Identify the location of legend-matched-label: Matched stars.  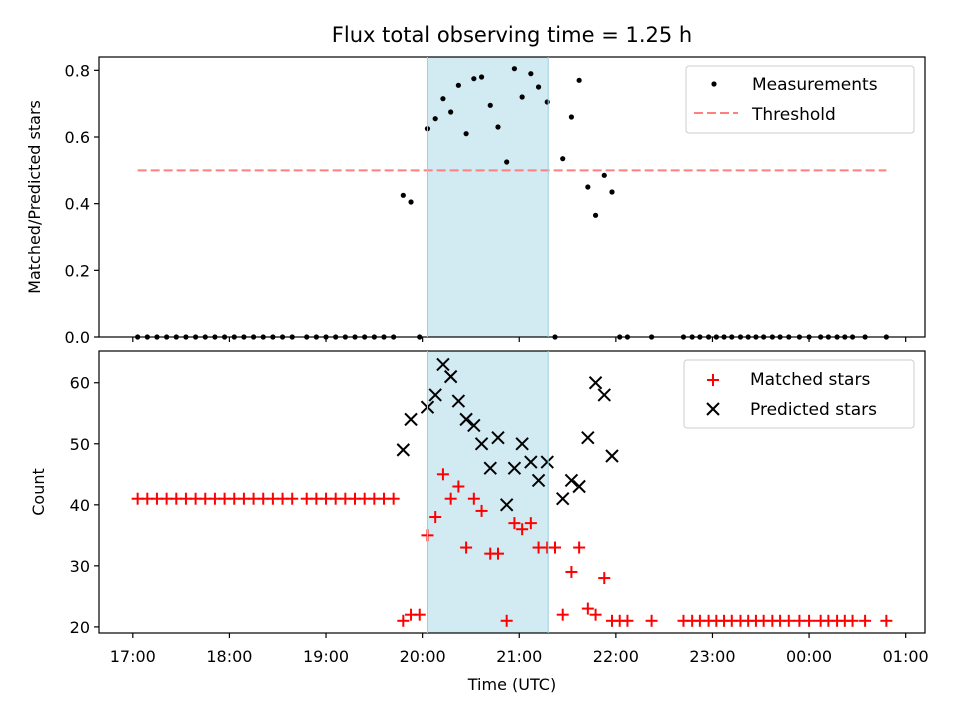
(810, 380).